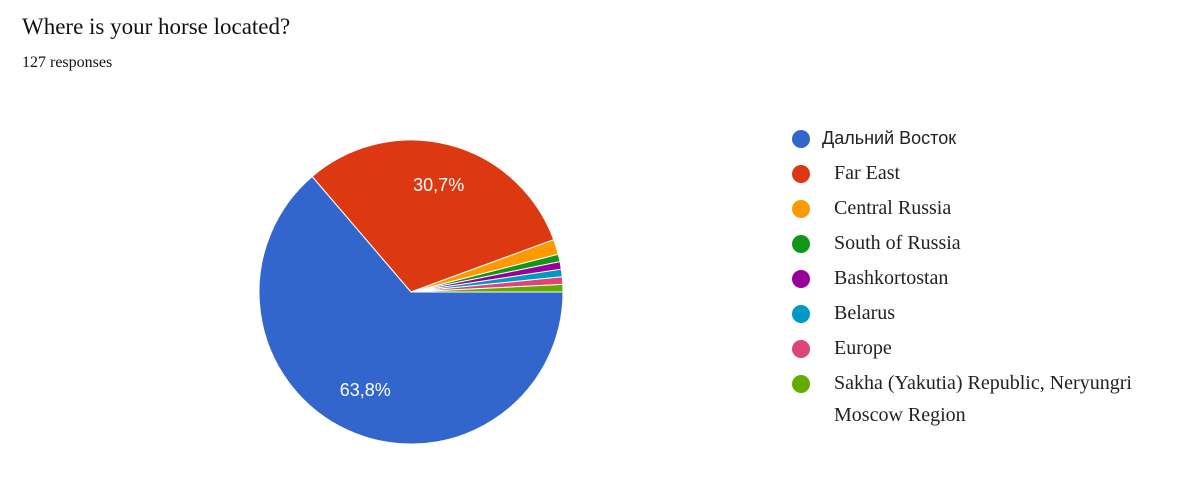 This screenshot has width=1200, height=478. I want to click on data-label: 30,7%, so click(438, 185).